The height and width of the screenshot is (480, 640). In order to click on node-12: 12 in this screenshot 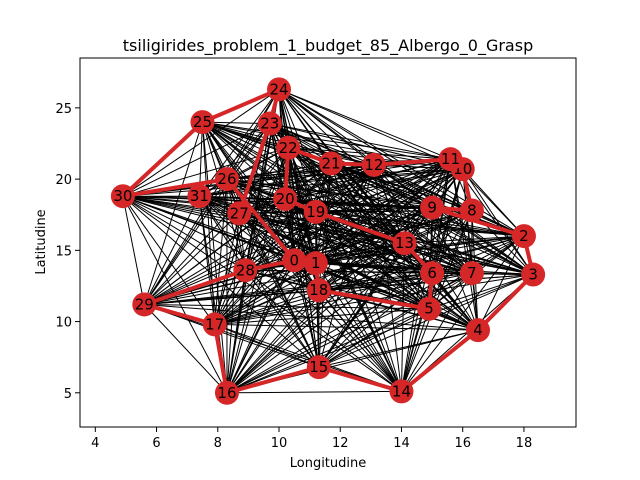, I will do `click(373, 164)`.